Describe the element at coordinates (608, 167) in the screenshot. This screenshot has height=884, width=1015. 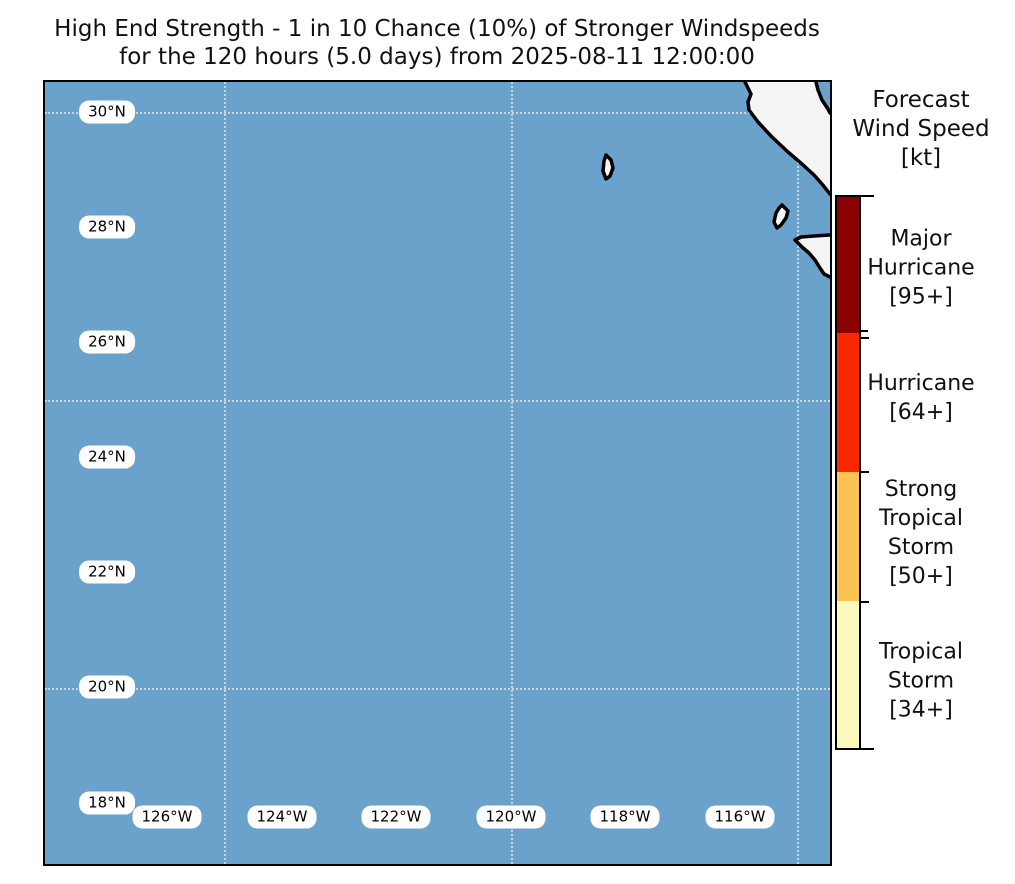
I see `island-guadalupe` at that location.